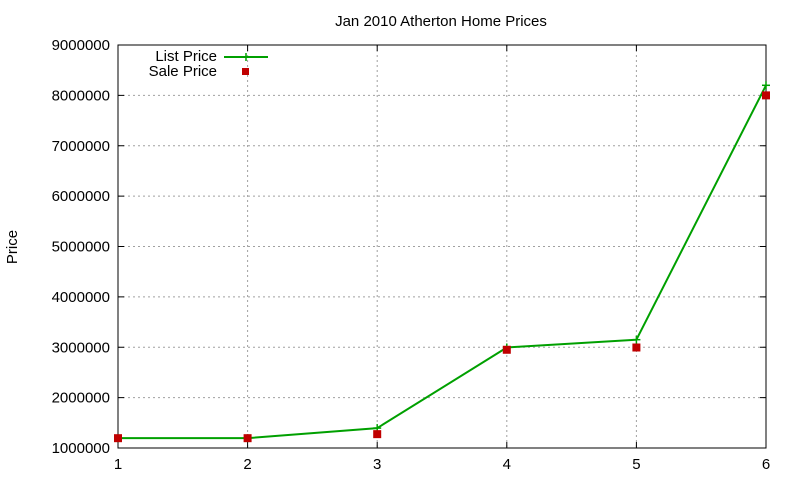  What do you see at coordinates (186, 56) in the screenshot?
I see `legend-label-list-price: List Price` at bounding box center [186, 56].